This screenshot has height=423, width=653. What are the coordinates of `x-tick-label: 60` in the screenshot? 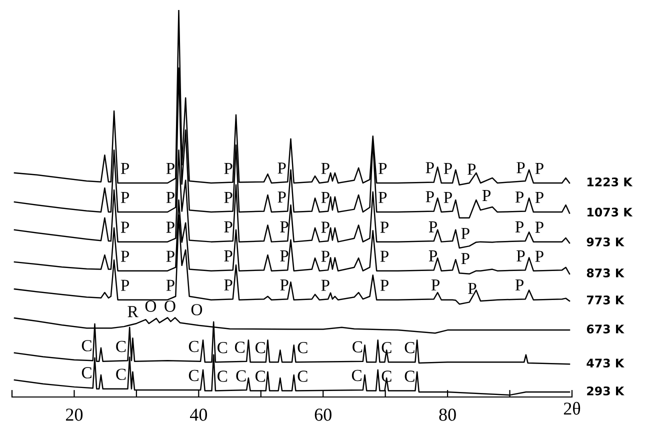 It's located at (323, 414).